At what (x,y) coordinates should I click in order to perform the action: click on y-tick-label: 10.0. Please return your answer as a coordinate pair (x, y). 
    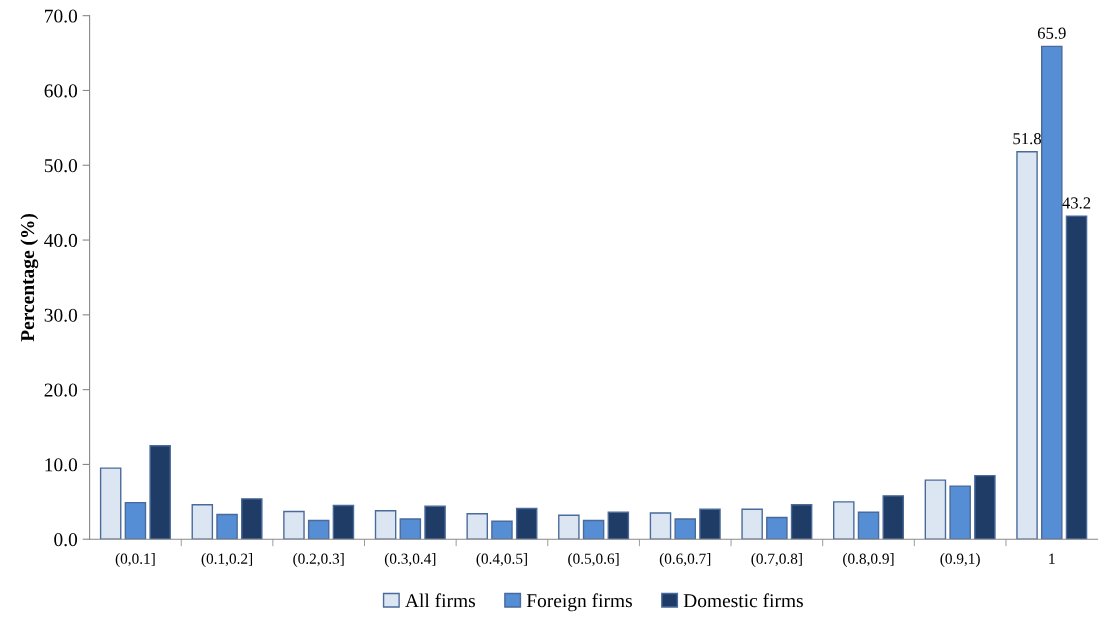
    Looking at the image, I should click on (61, 465).